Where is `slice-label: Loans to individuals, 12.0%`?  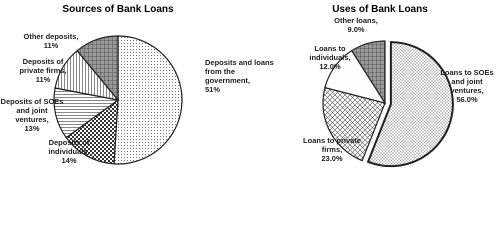
slice-label: Loans to individuals, 12.0% is located at coordinates (330, 57).